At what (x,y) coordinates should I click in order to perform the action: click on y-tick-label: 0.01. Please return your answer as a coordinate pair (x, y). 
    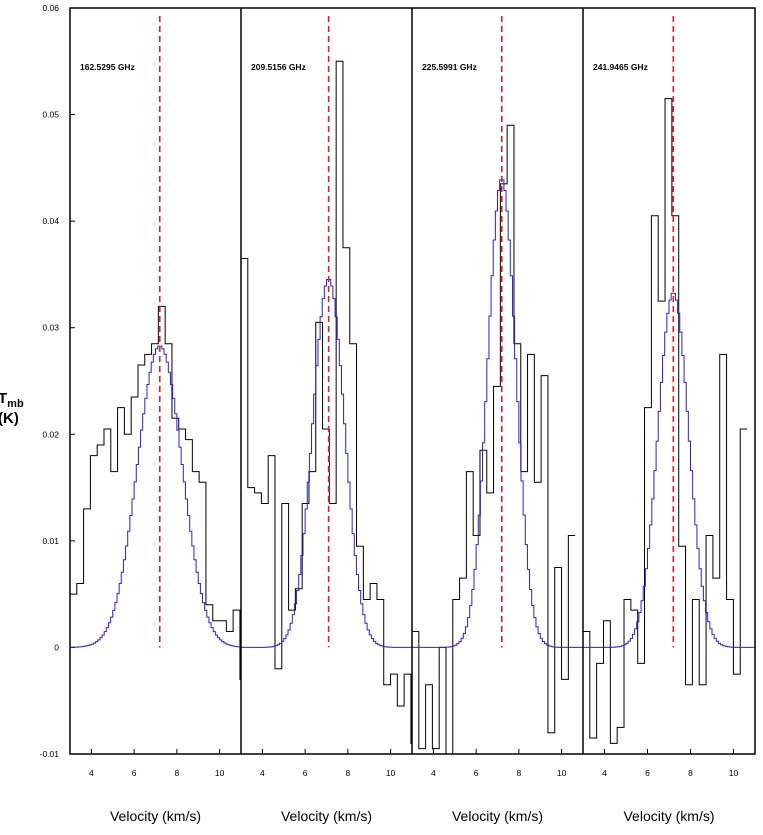
    Looking at the image, I should click on (50, 541).